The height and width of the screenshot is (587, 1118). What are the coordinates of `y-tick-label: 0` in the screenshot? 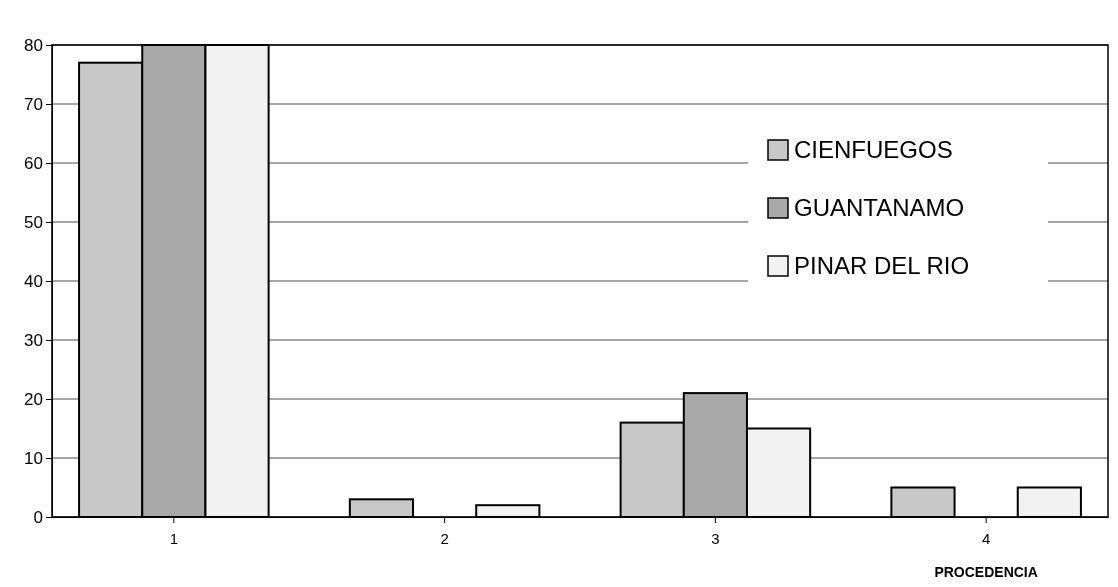 It's located at (38, 517).